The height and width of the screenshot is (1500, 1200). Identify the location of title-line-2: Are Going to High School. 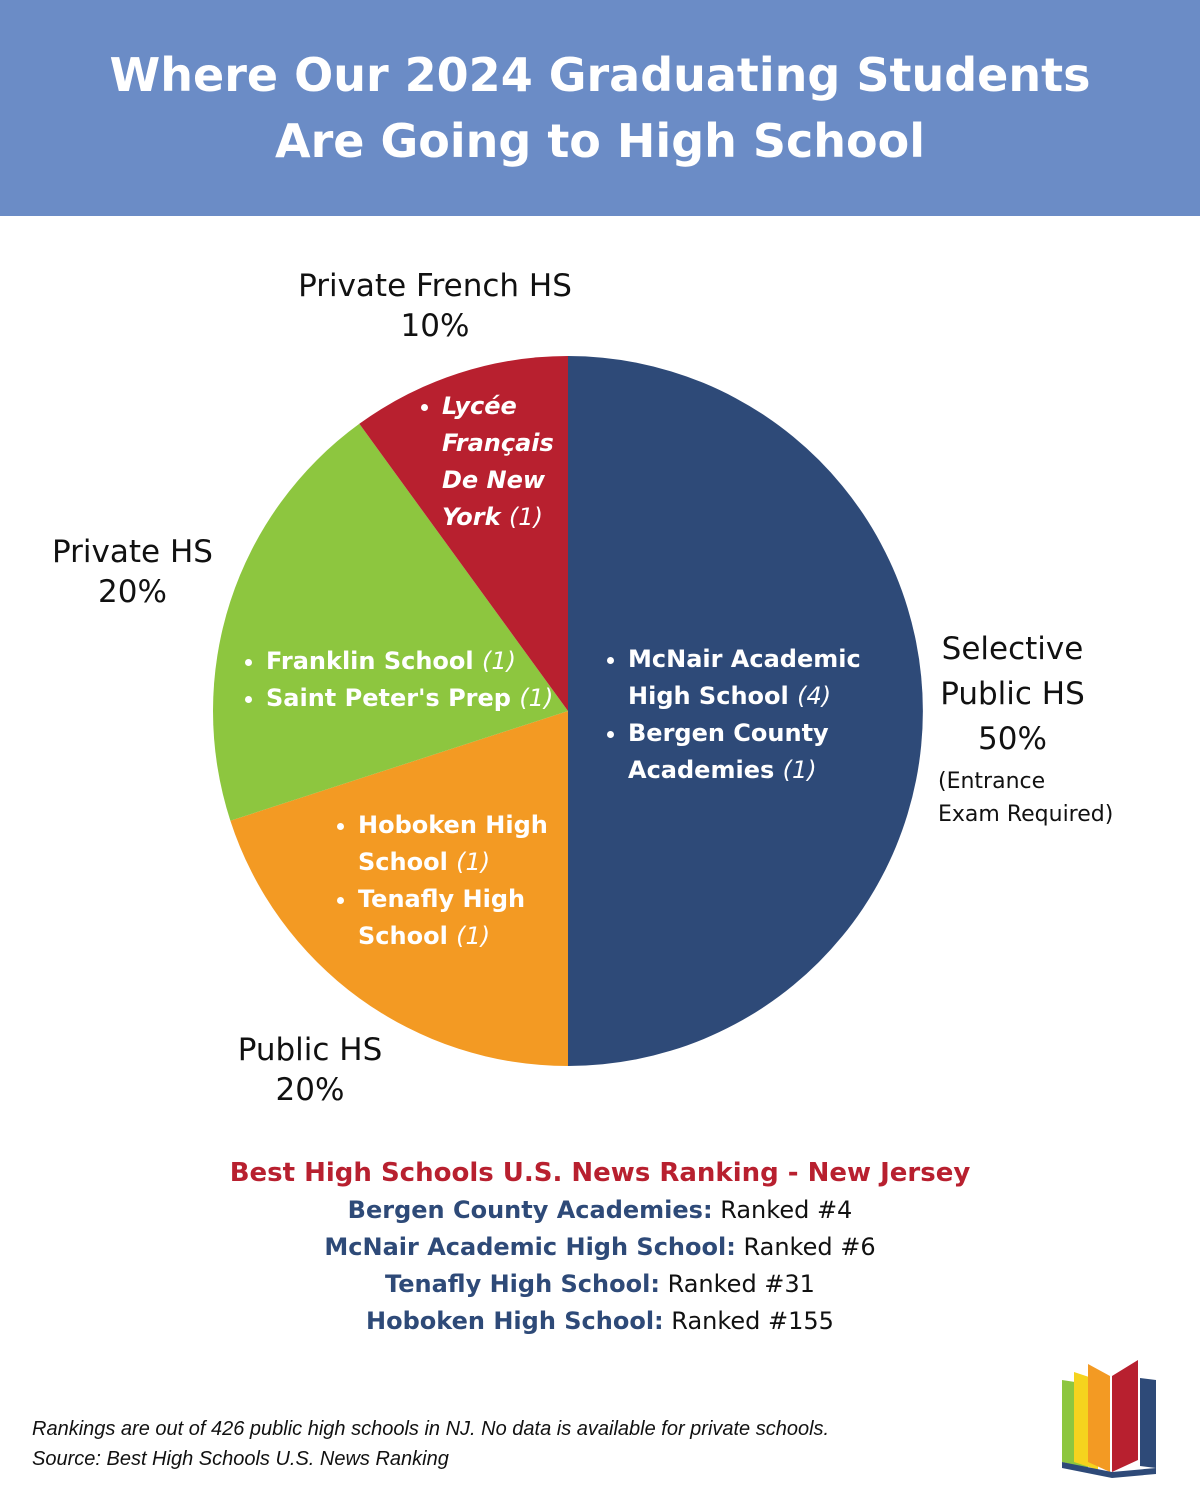
(600, 141).